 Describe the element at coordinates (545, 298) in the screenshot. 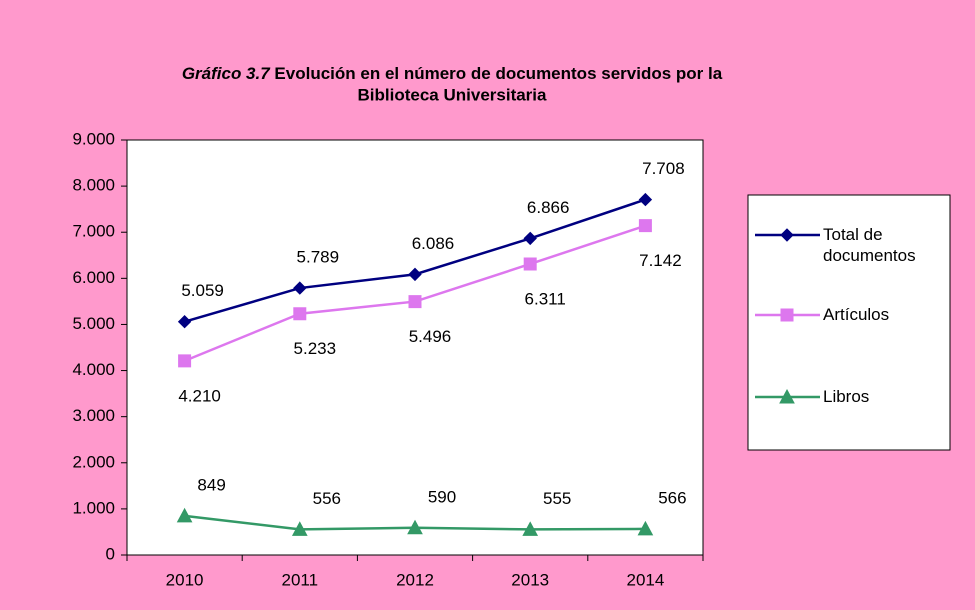

I see `data-label: 6.311` at that location.